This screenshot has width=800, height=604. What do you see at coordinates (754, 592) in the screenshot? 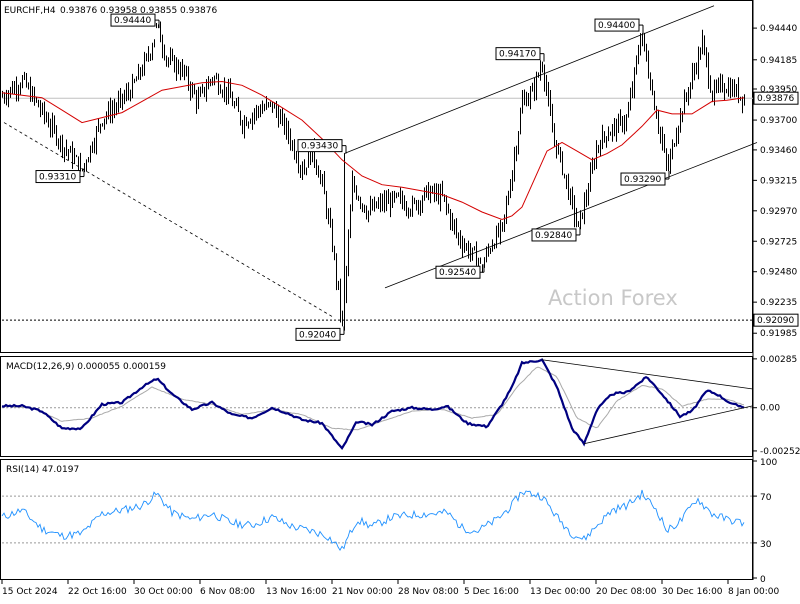
I see `x-tick-label: 8 Jan 00:00` at bounding box center [754, 592].